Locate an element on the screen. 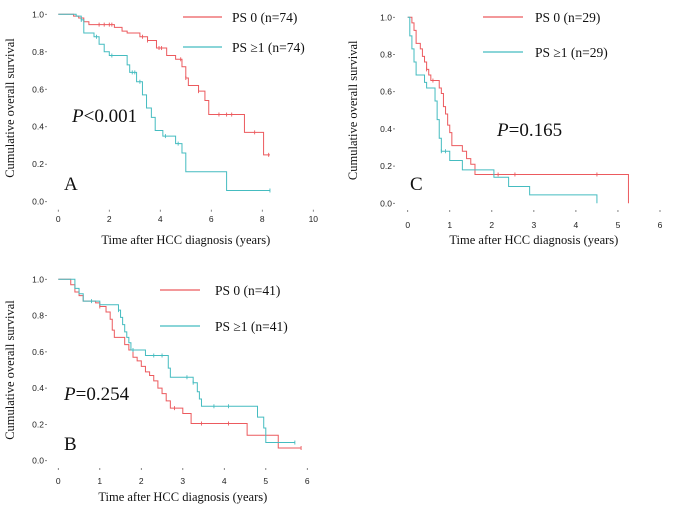  legend-label-ps0: PS 0 (n=41) is located at coordinates (247, 290).